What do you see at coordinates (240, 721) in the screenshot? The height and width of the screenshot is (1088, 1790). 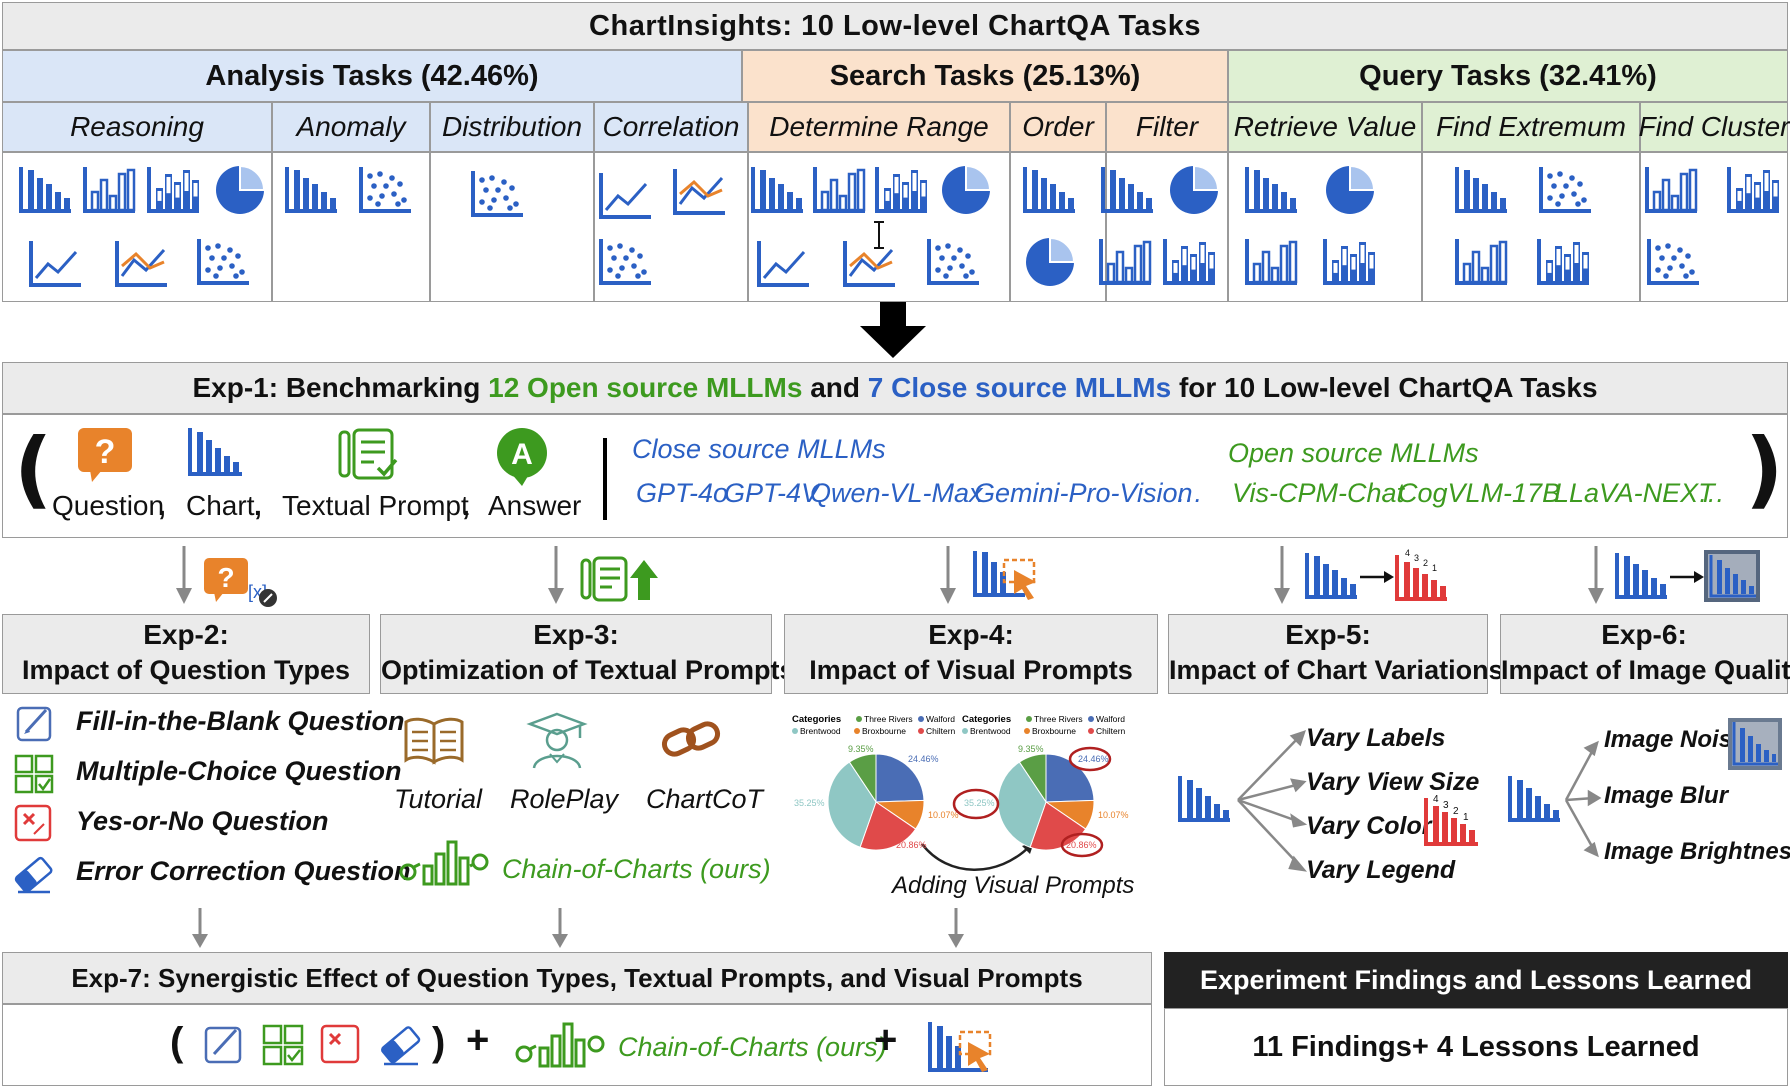 I see `q-fill-blank: Fill-in-the-Blank Question` at bounding box center [240, 721].